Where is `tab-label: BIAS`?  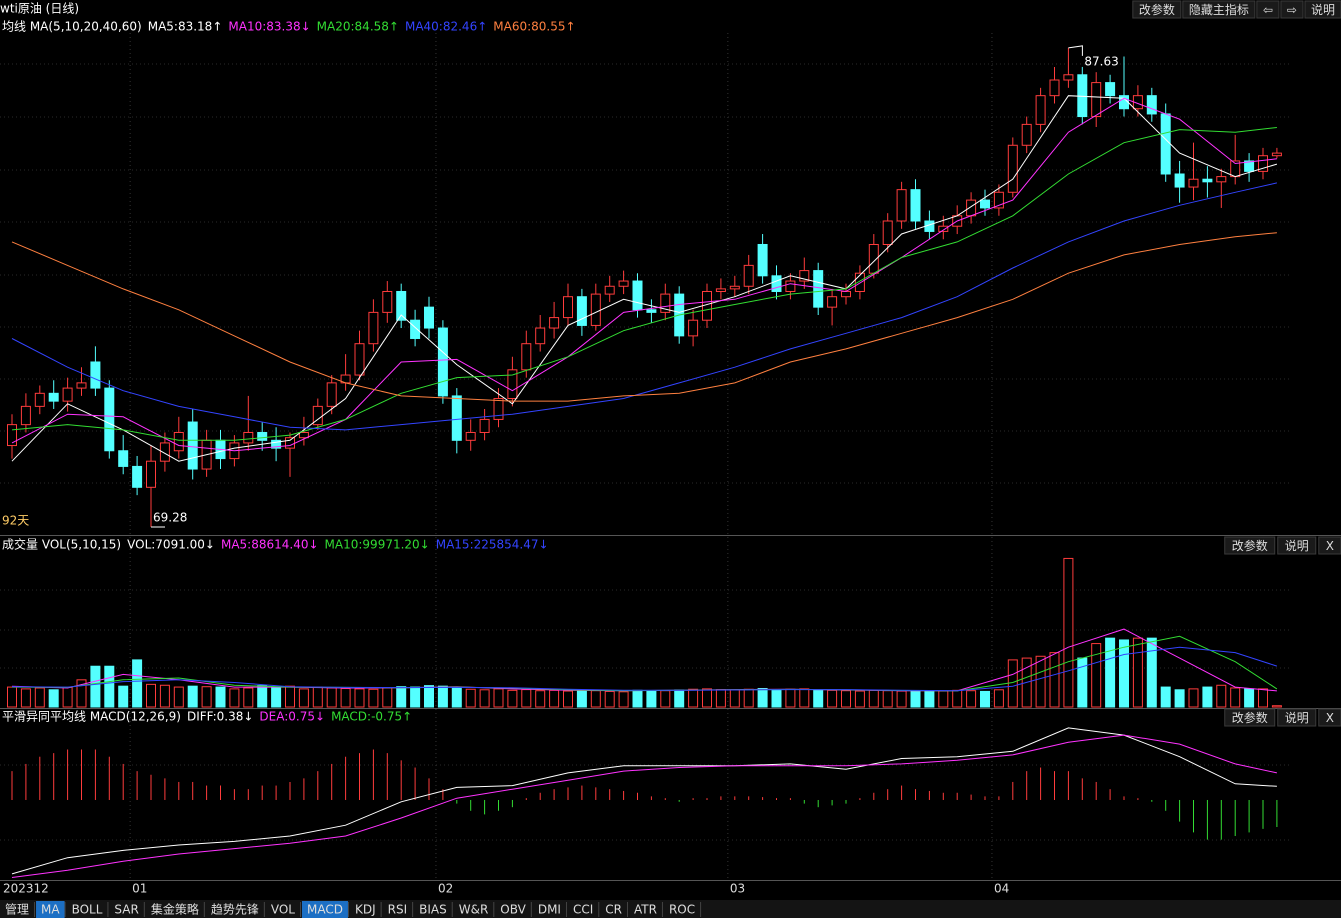
tab-label: BIAS is located at coordinates (433, 910).